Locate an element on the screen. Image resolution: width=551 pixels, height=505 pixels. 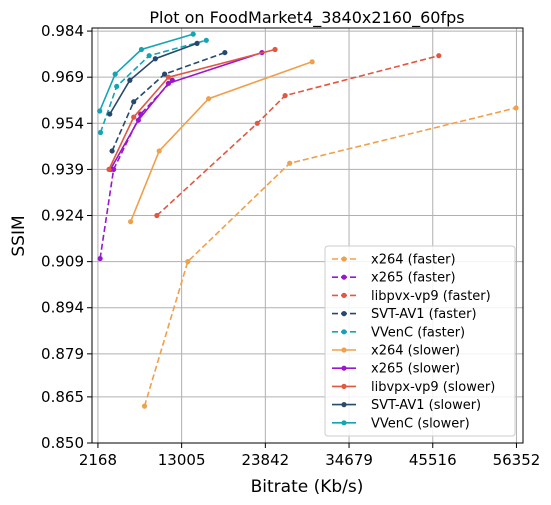
chart-title: Plot on FoodMarket4_3840x2160_60fps is located at coordinates (306, 18).